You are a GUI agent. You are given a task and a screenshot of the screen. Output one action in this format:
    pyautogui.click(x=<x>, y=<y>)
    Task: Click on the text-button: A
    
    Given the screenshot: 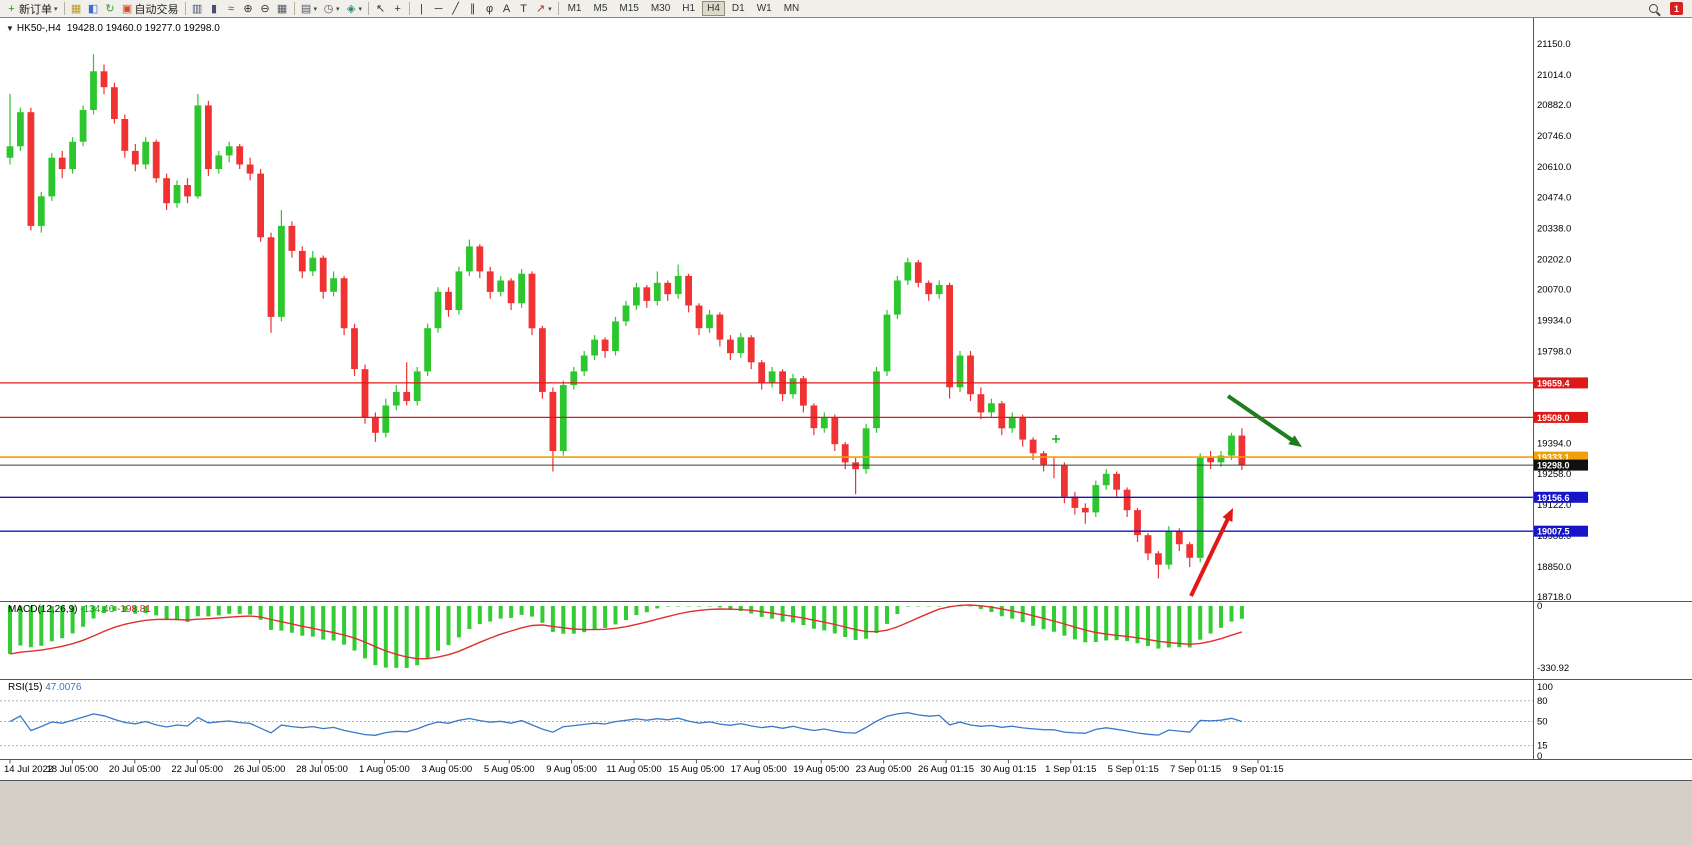 What is the action you would take?
    pyautogui.click(x=506, y=9)
    